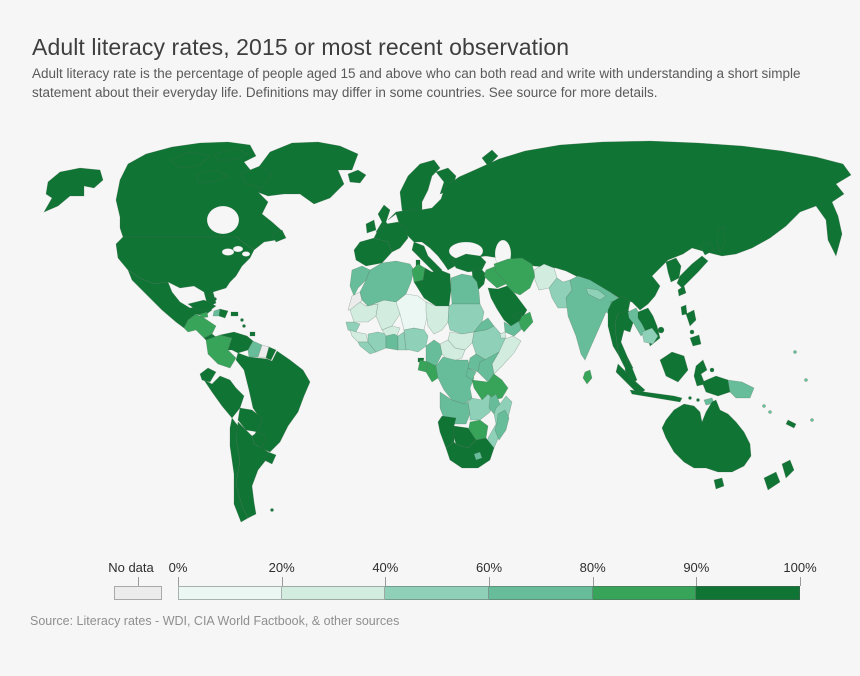 Image resolution: width=860 pixels, height=676 pixels. I want to click on region-novaya-zemlya, so click(490, 158).